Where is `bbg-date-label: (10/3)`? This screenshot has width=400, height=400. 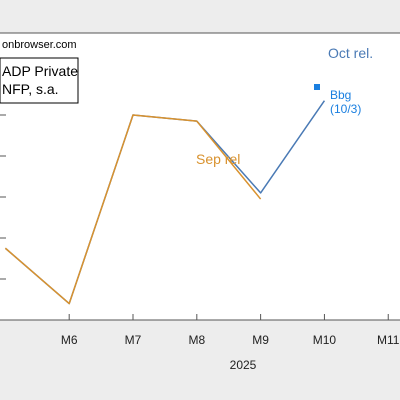 bbg-date-label: (10/3) is located at coordinates (345, 109).